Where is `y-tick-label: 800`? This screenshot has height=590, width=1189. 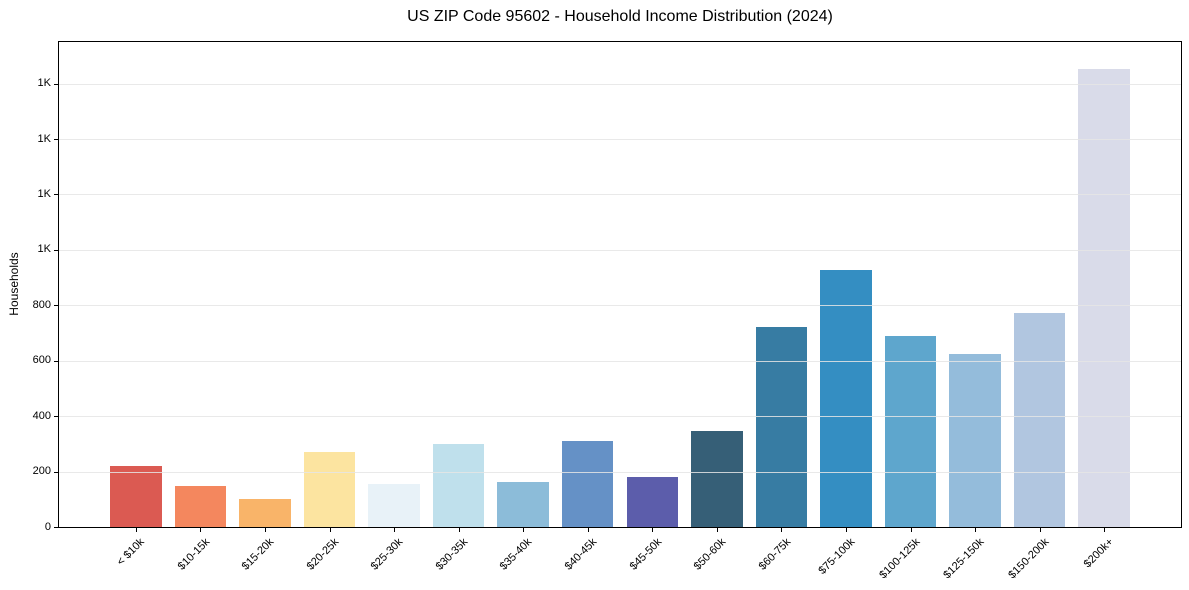
y-tick-label: 800 is located at coordinates (41, 304).